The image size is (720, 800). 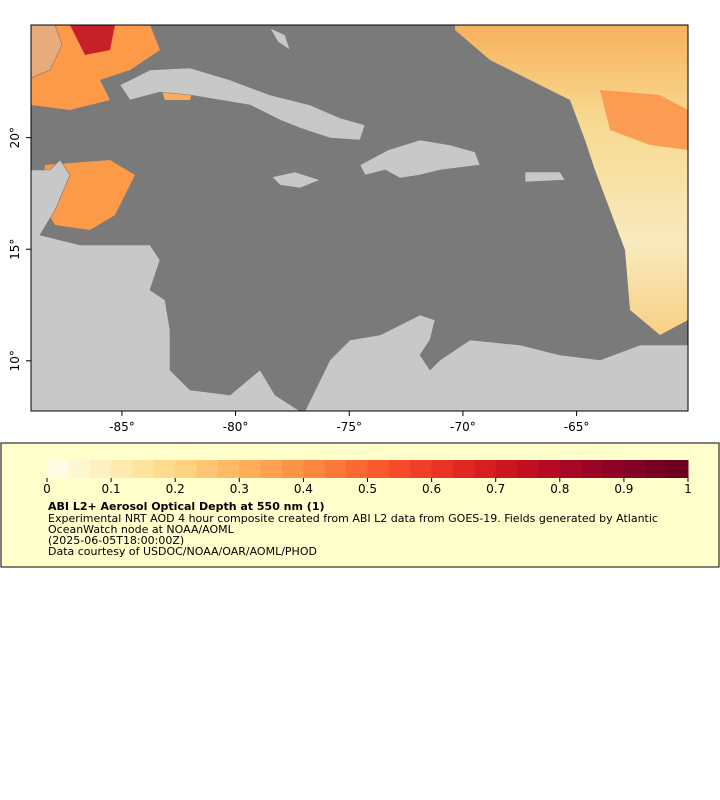 I want to click on legend-line: OceanWatch node at NOAA/AOML, so click(x=141, y=529).